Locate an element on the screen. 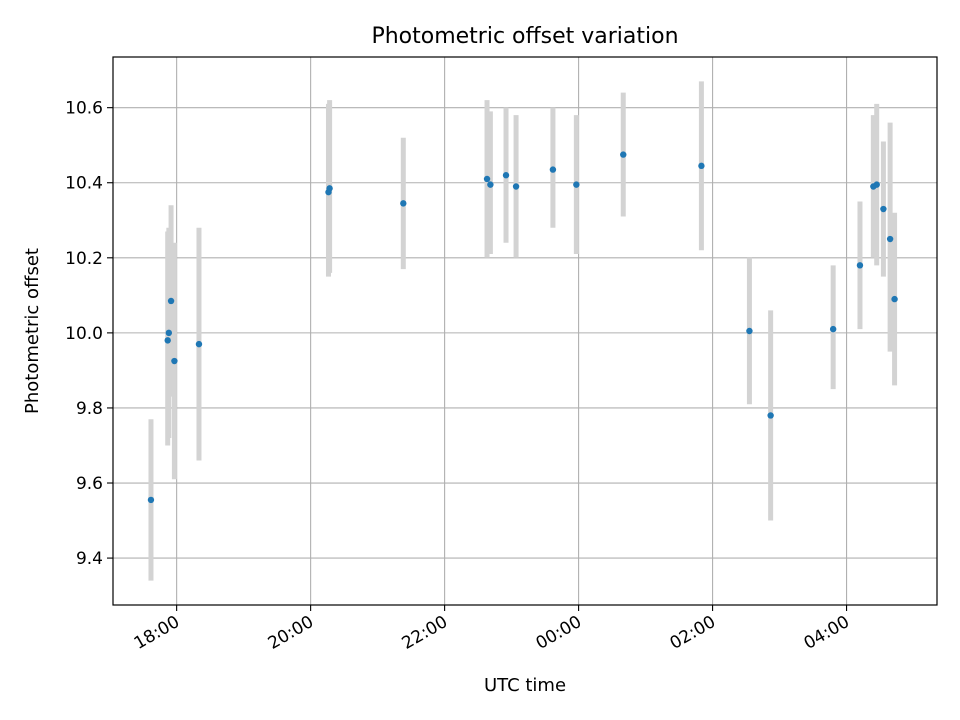  y-tick-label: 10.2 is located at coordinates (84, 259).